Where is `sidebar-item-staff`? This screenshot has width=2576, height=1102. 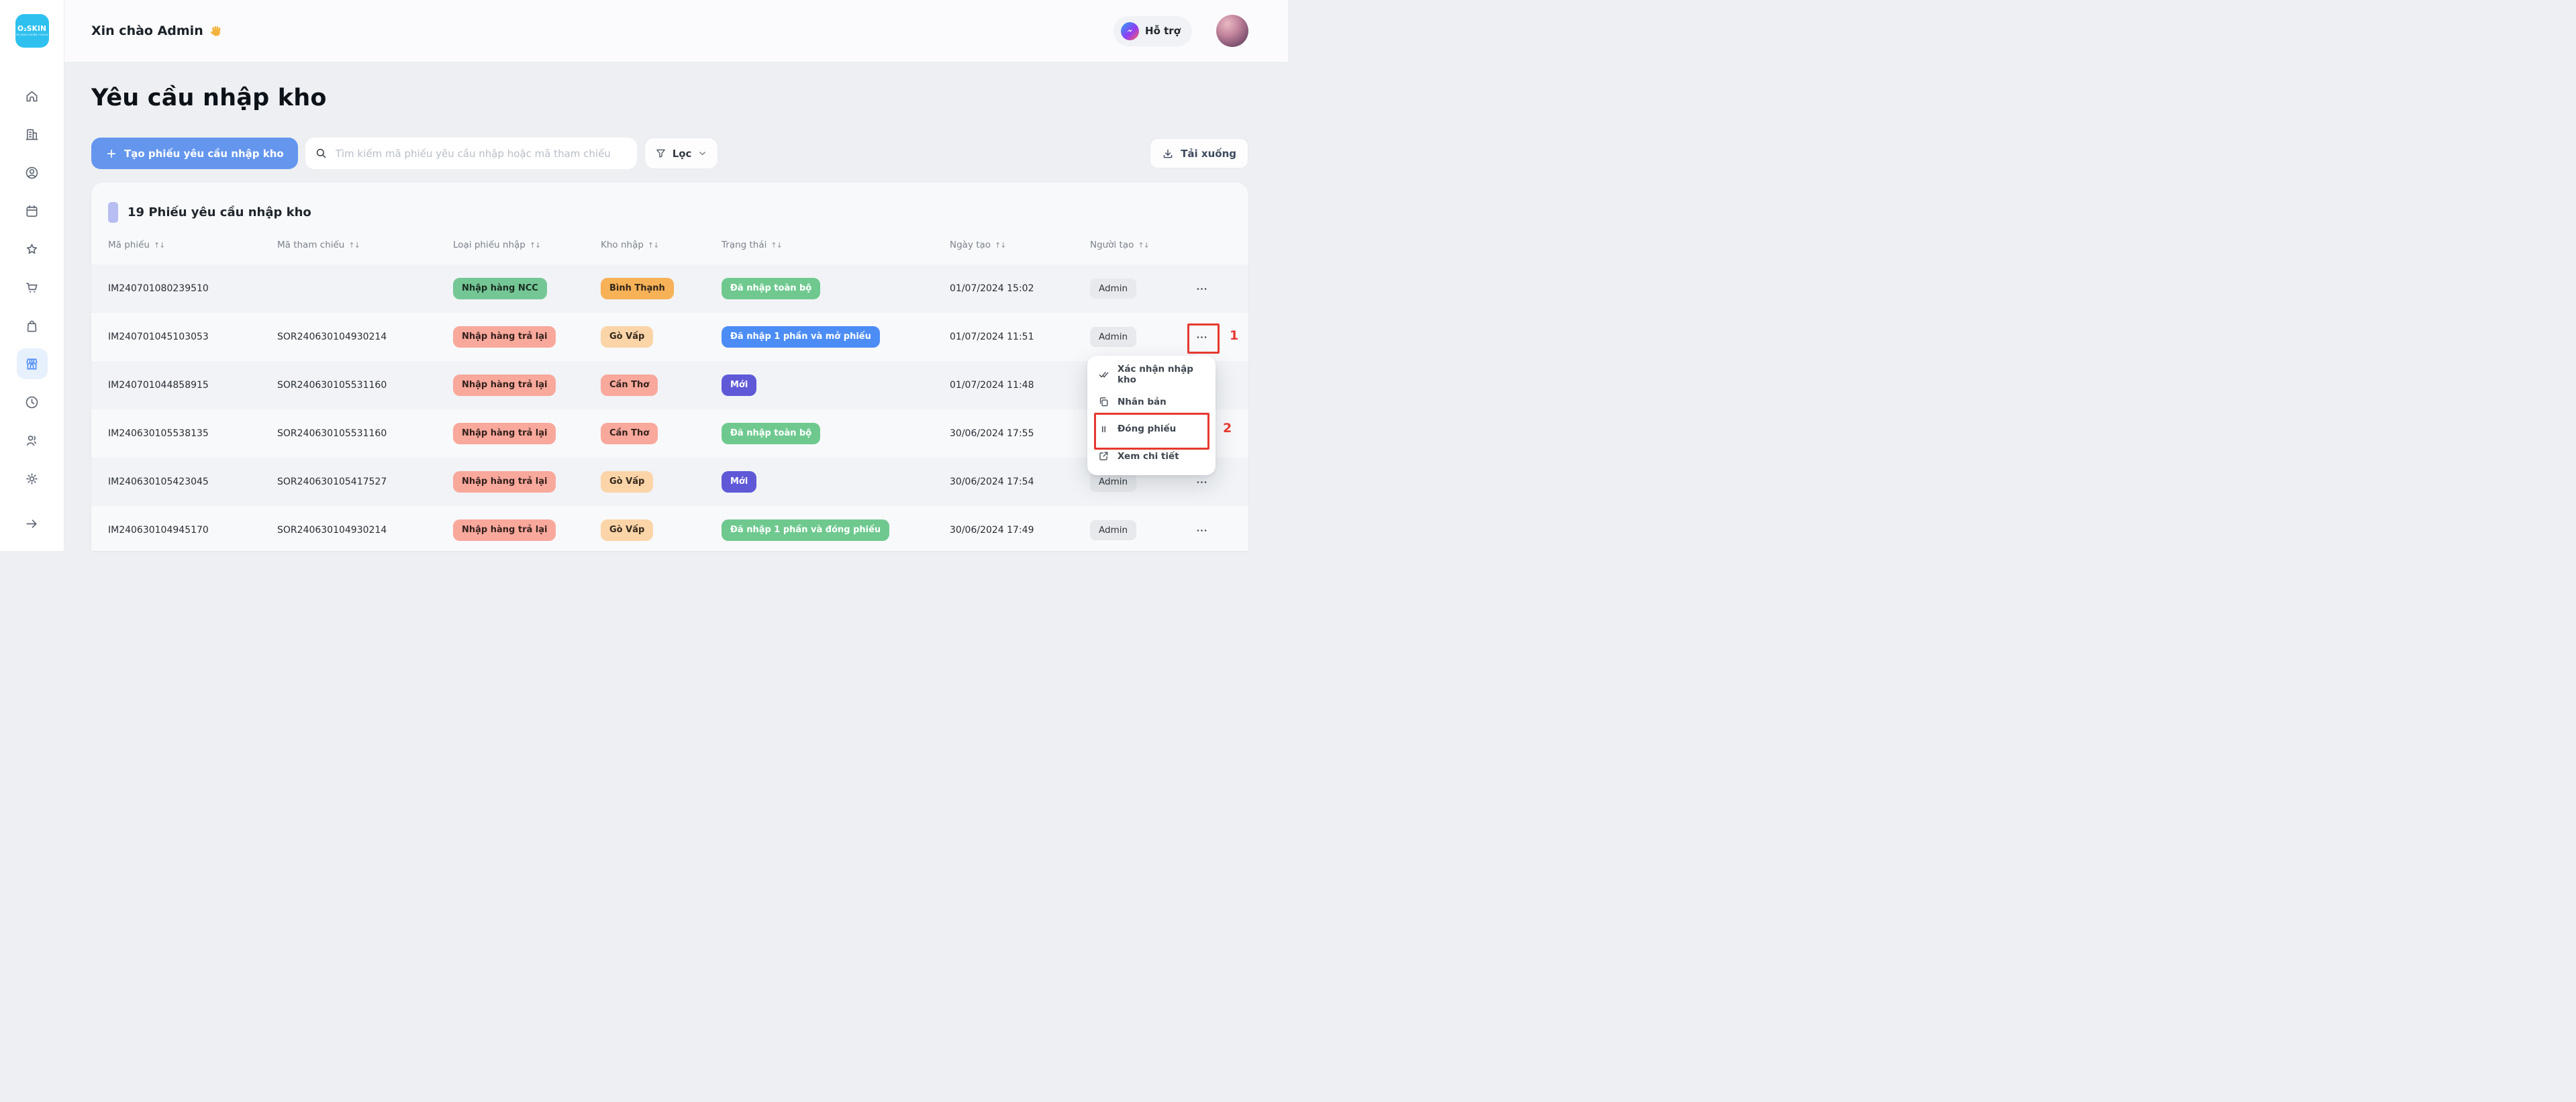 sidebar-item-staff is located at coordinates (32, 440).